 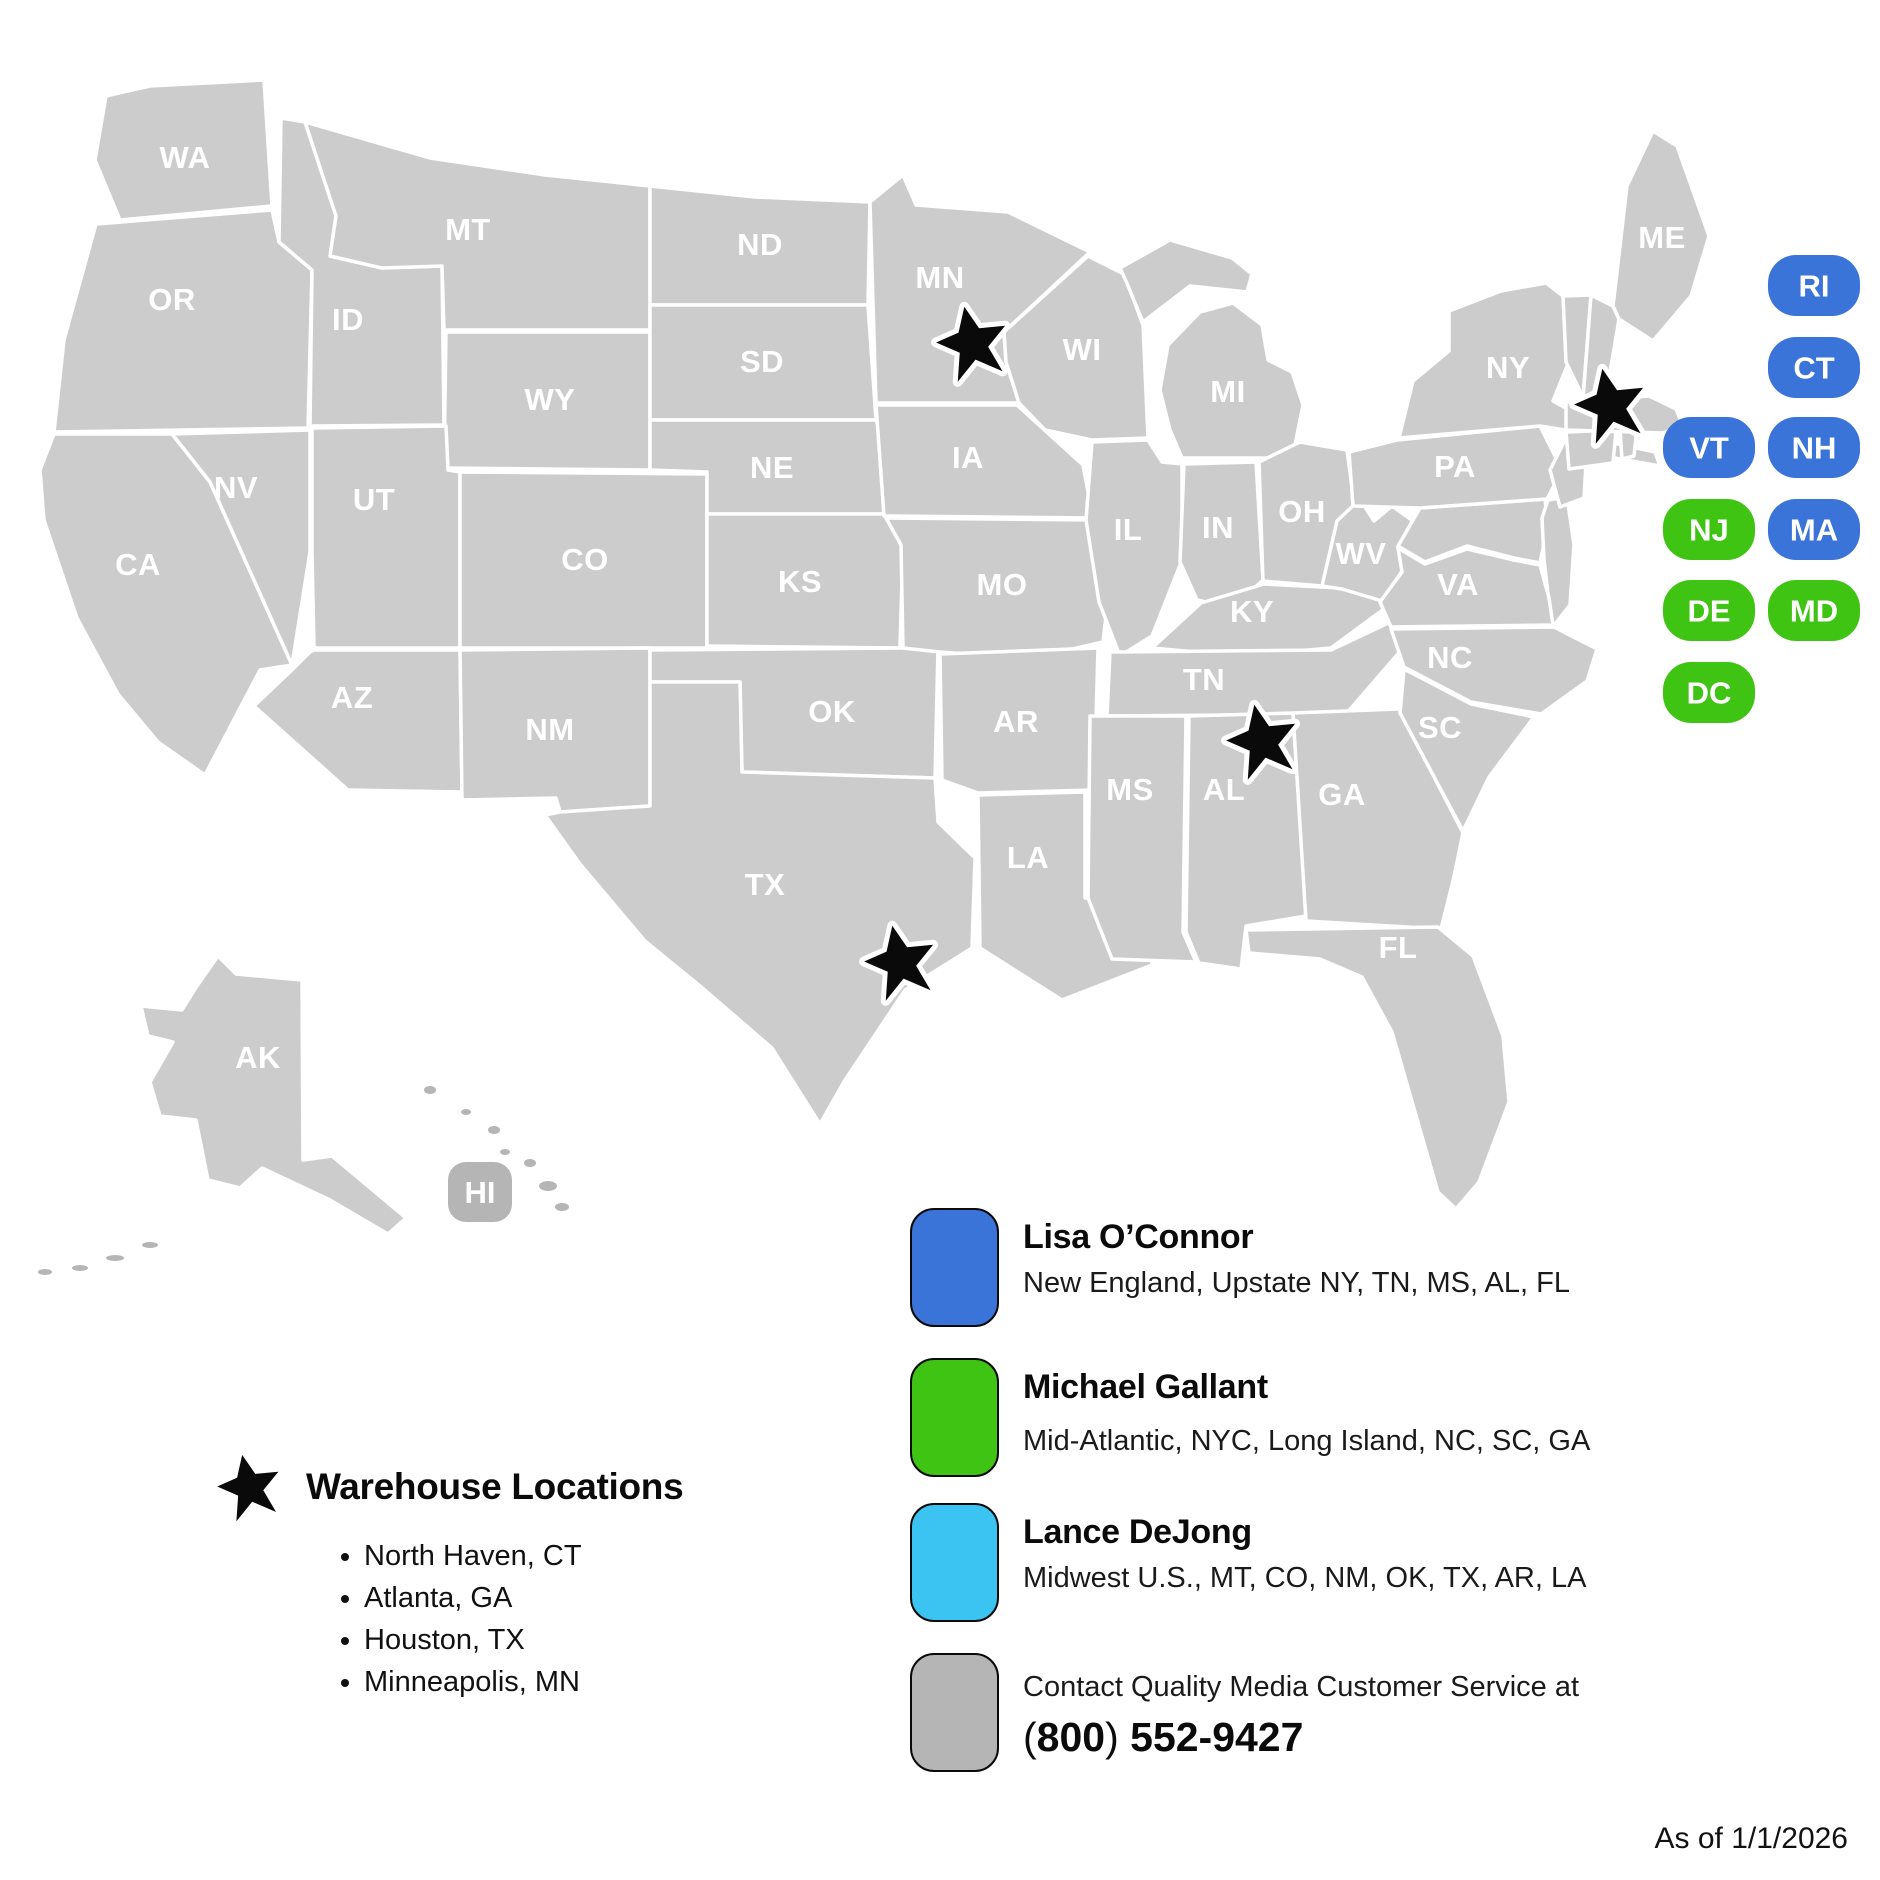 I want to click on small-state-badge-ri, so click(x=1814, y=285).